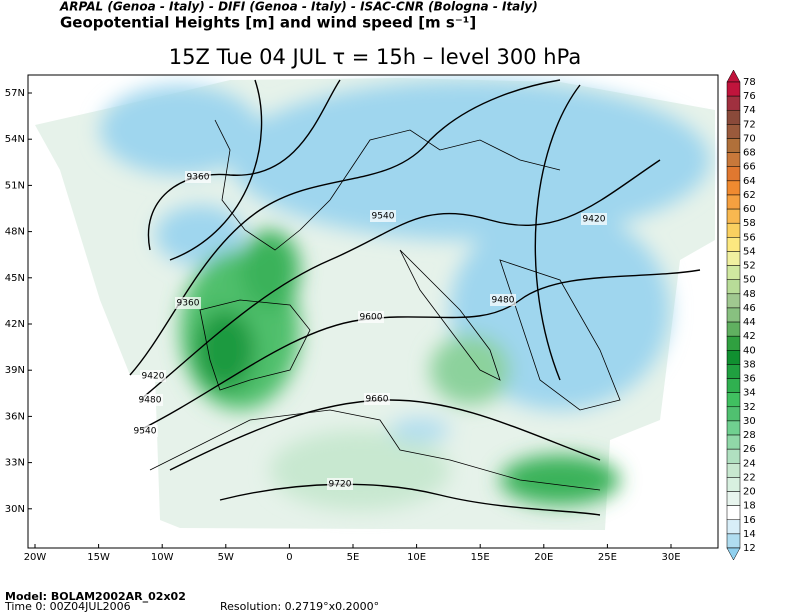 This screenshot has height=612, width=792. What do you see at coordinates (749, 492) in the screenshot?
I see `colorbar-label: 20` at bounding box center [749, 492].